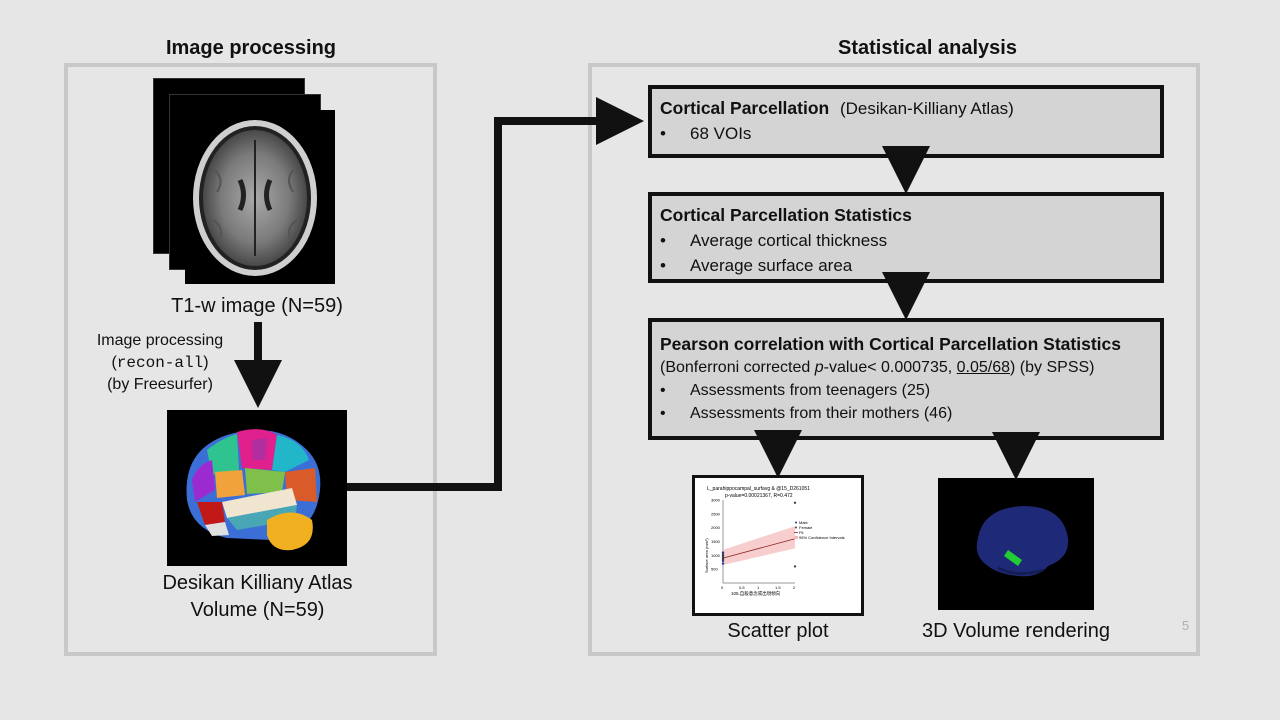 The image size is (1280, 720). What do you see at coordinates (906, 390) in the screenshot?
I see `teenager-assessments-item: Assessments from teenagers (25)` at bounding box center [906, 390].